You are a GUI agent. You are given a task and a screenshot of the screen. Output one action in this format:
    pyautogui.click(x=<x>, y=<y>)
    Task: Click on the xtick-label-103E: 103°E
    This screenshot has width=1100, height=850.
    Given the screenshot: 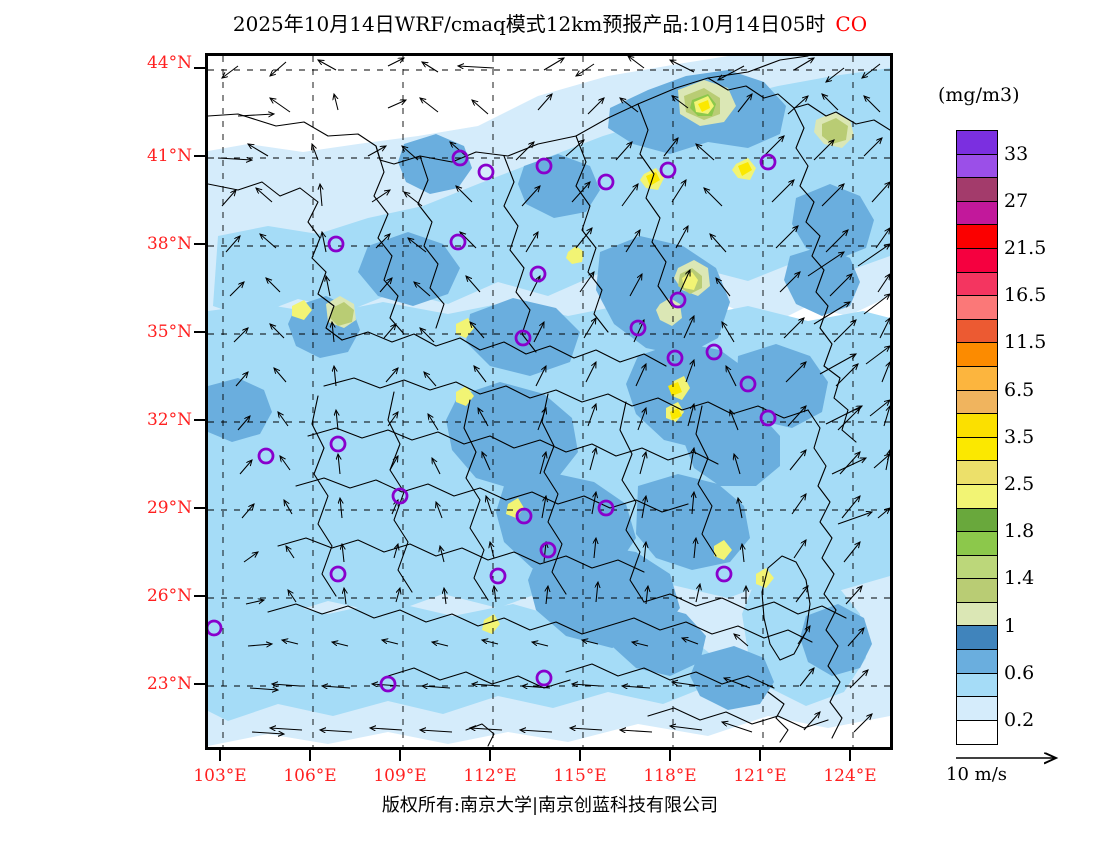 What is the action you would take?
    pyautogui.click(x=220, y=776)
    